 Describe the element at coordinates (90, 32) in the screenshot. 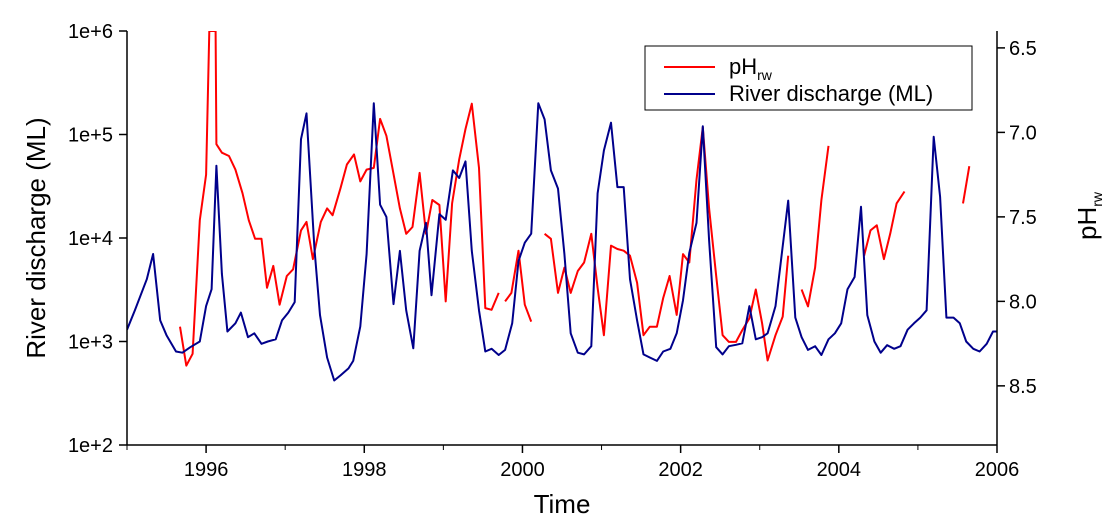

I see `left-y-tick-label-4: 1e+6` at that location.